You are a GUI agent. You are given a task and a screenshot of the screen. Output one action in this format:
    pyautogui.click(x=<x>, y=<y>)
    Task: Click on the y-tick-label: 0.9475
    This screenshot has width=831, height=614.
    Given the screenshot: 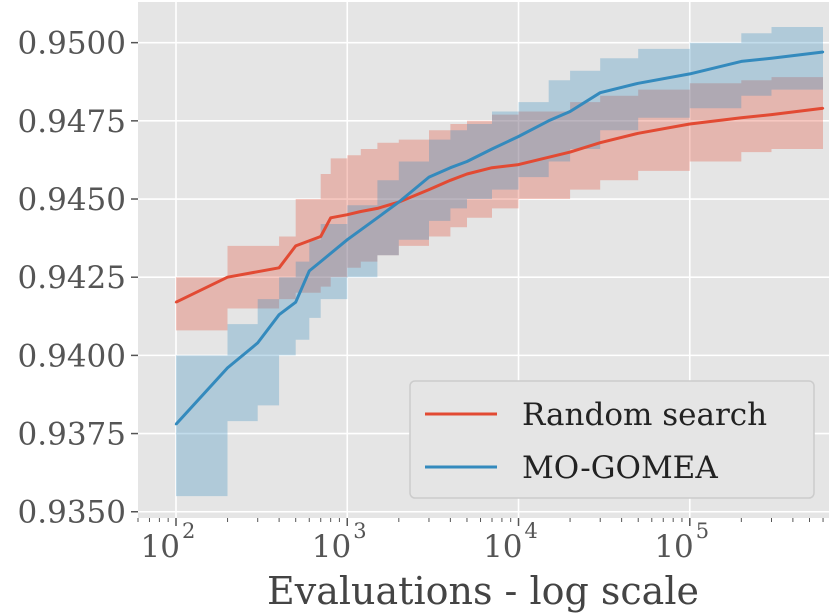 What is the action you would take?
    pyautogui.click(x=72, y=122)
    